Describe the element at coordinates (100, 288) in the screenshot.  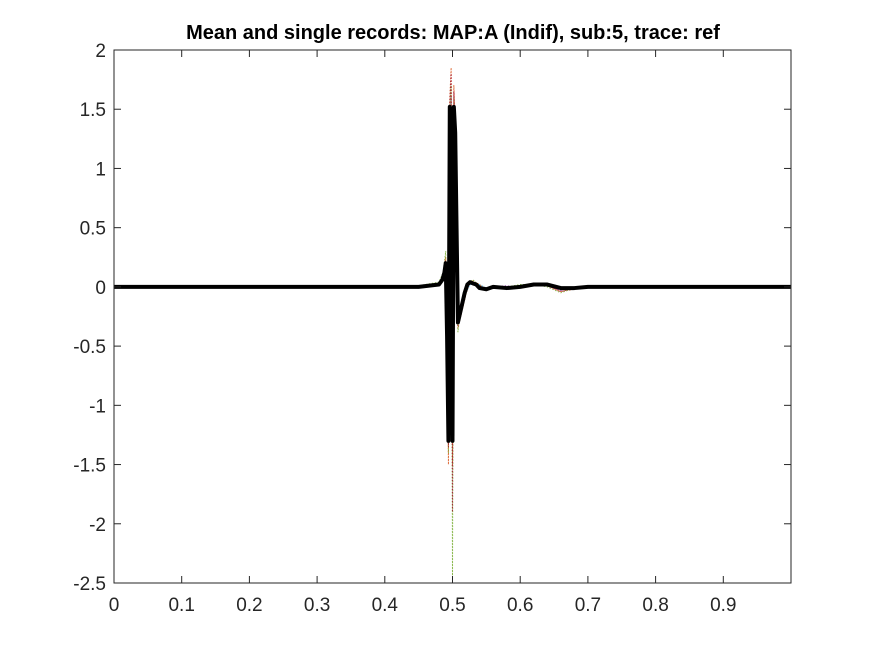
I see `y-tick-label: 0` at that location.